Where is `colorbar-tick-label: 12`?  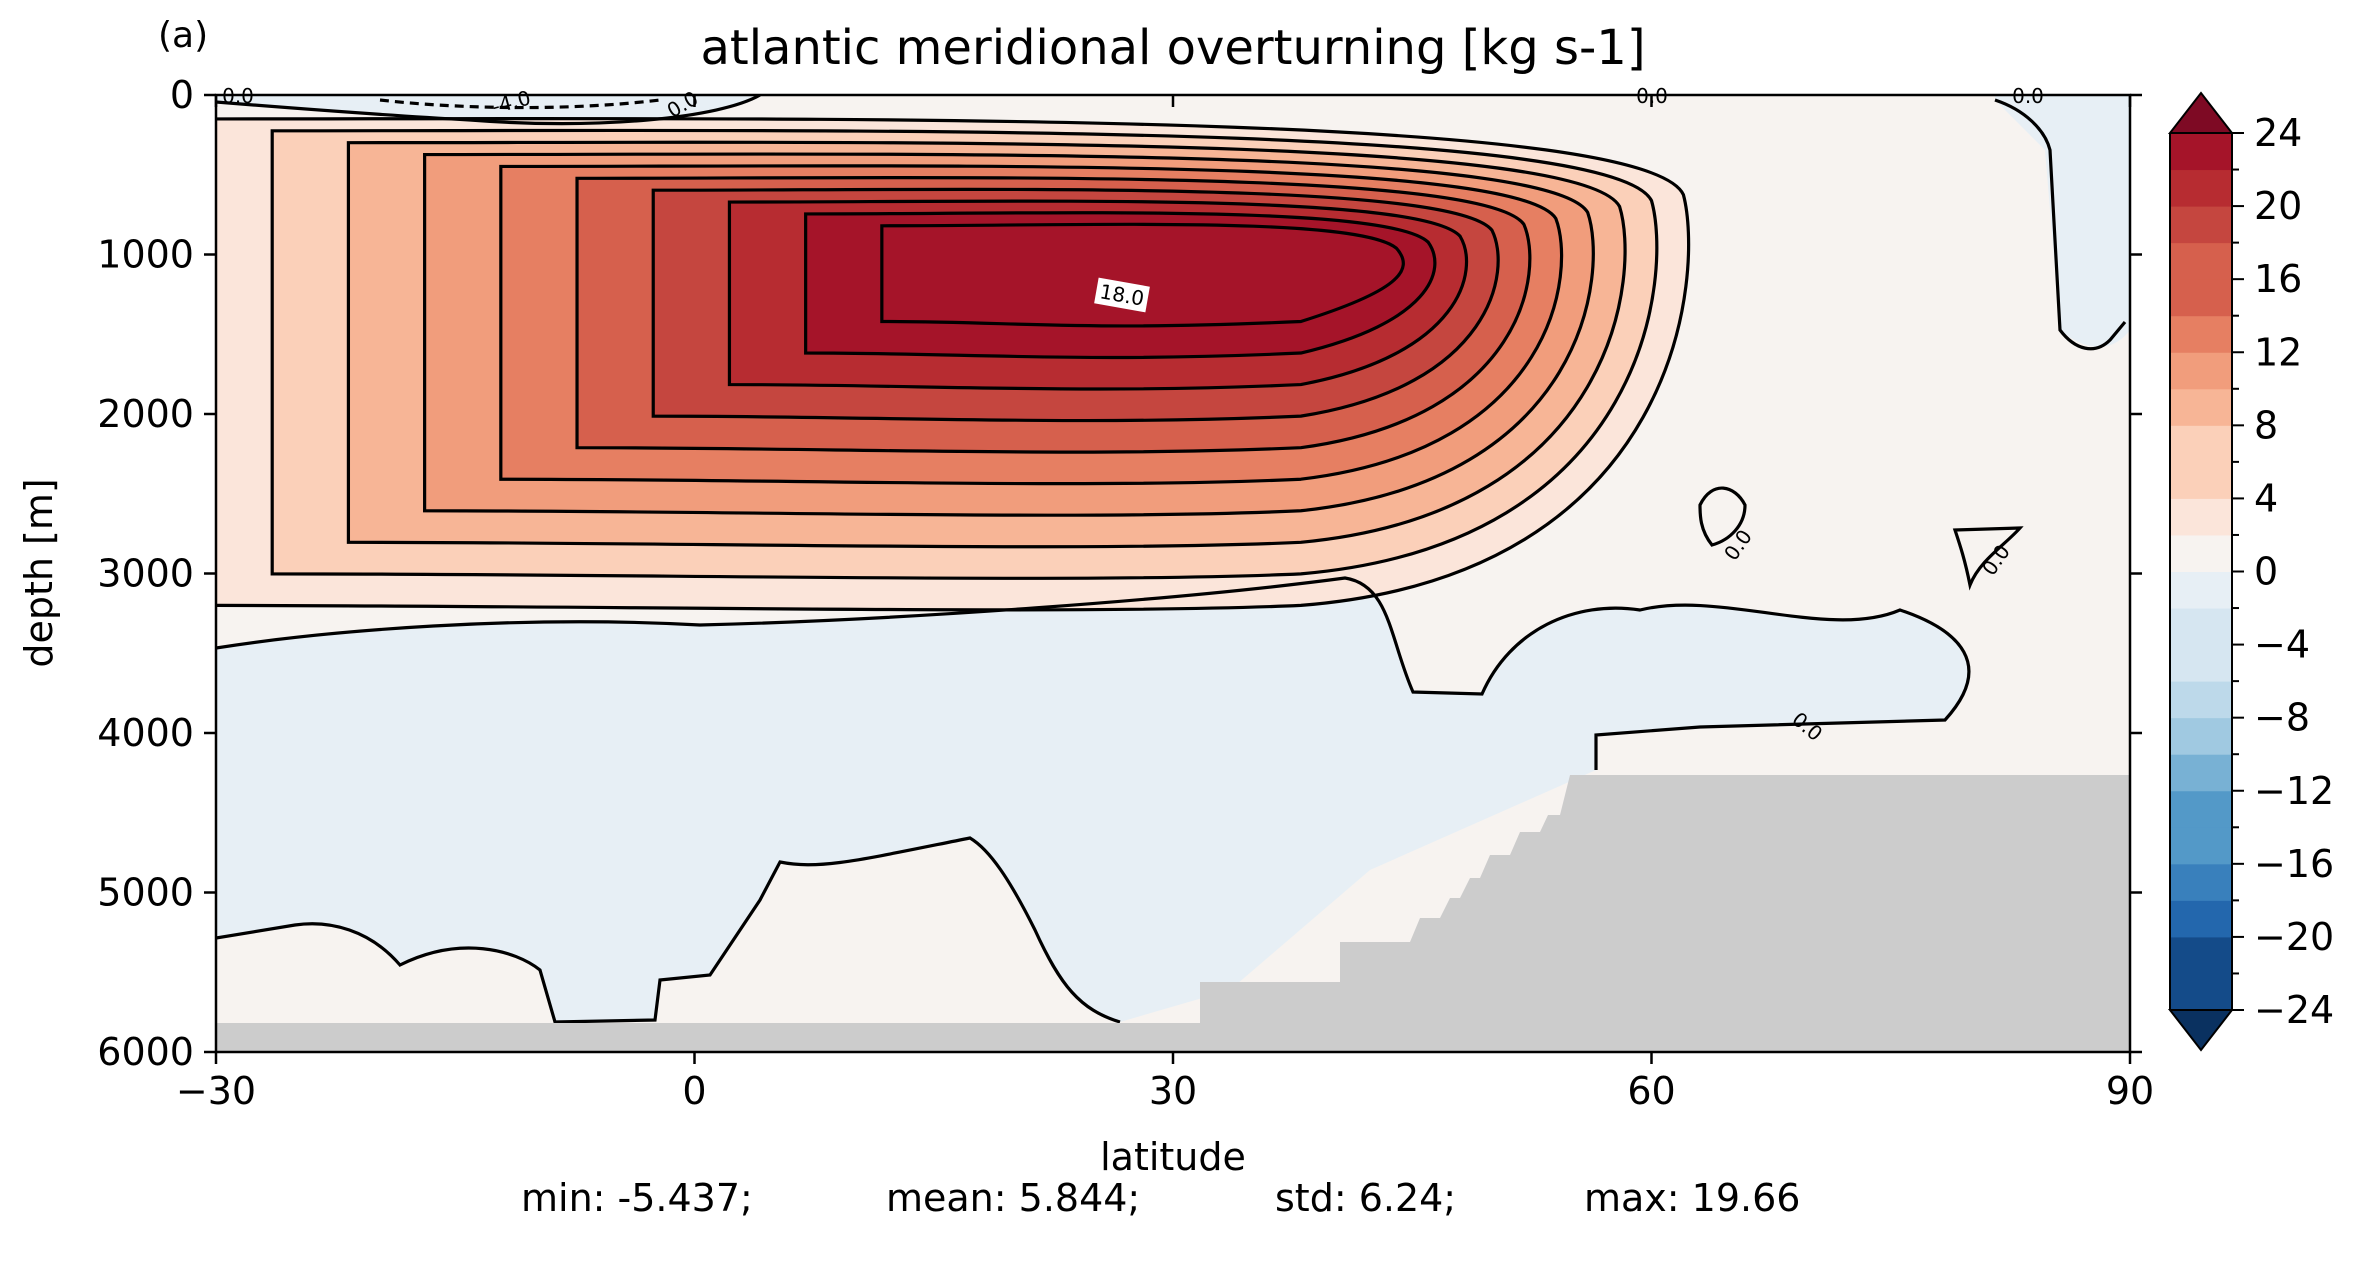
colorbar-tick-label: 12 is located at coordinates (2278, 352).